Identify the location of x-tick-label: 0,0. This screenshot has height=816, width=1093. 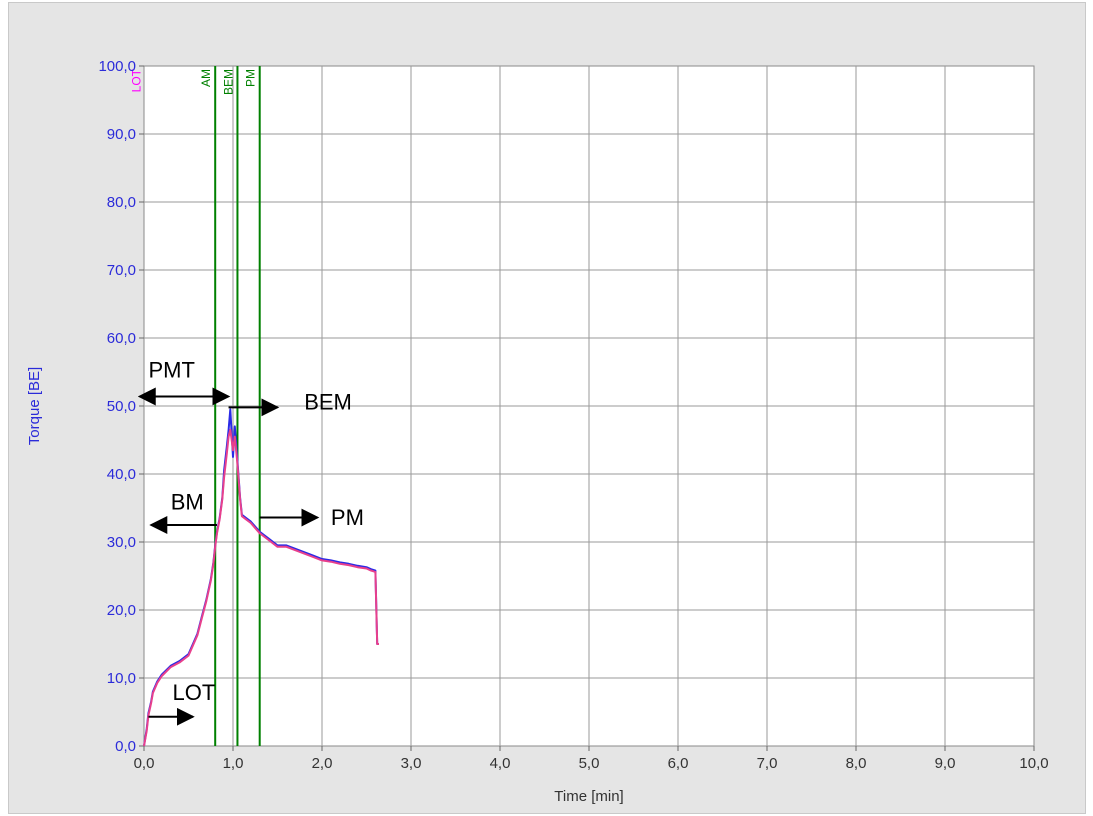
(144, 763).